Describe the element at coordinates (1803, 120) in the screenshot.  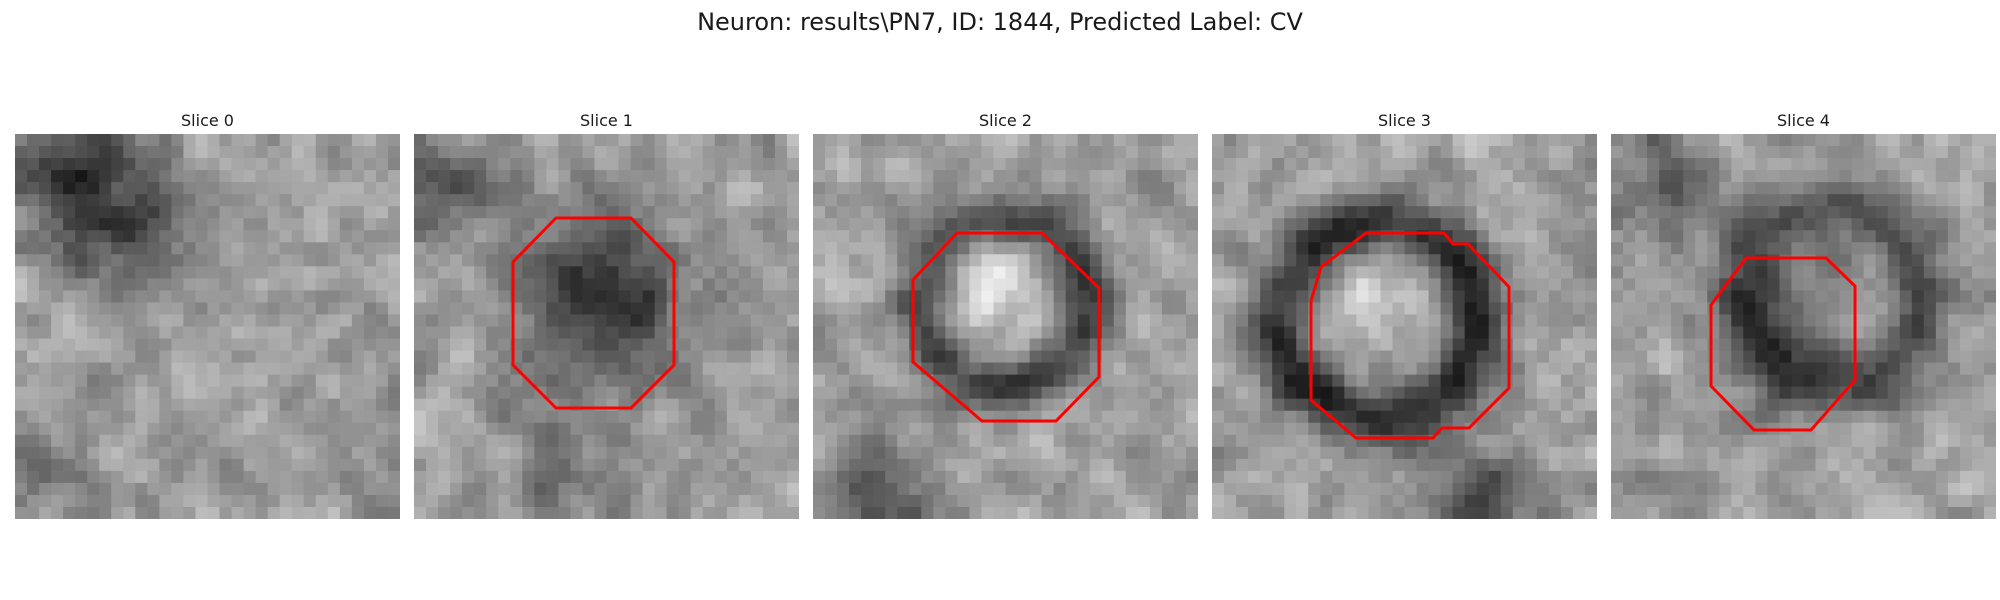
I see `slice-title: Slice 4` at that location.